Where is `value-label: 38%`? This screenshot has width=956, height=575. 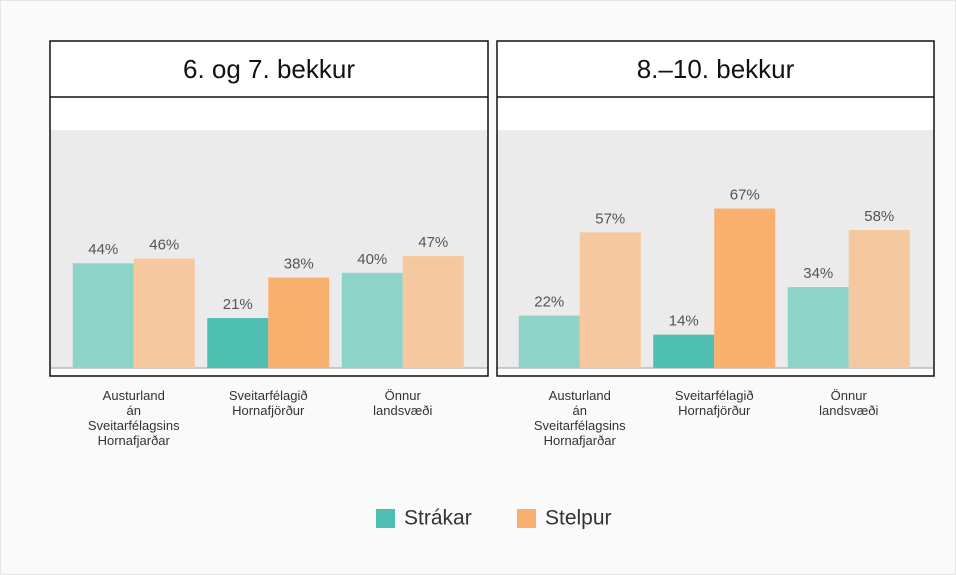
value-label: 38% is located at coordinates (299, 264).